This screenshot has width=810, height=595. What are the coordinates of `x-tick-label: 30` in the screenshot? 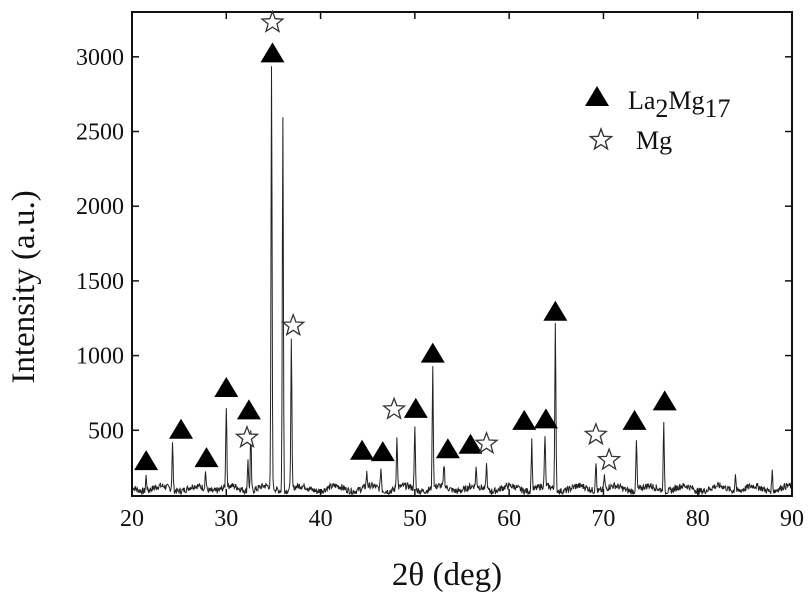 It's located at (226, 519).